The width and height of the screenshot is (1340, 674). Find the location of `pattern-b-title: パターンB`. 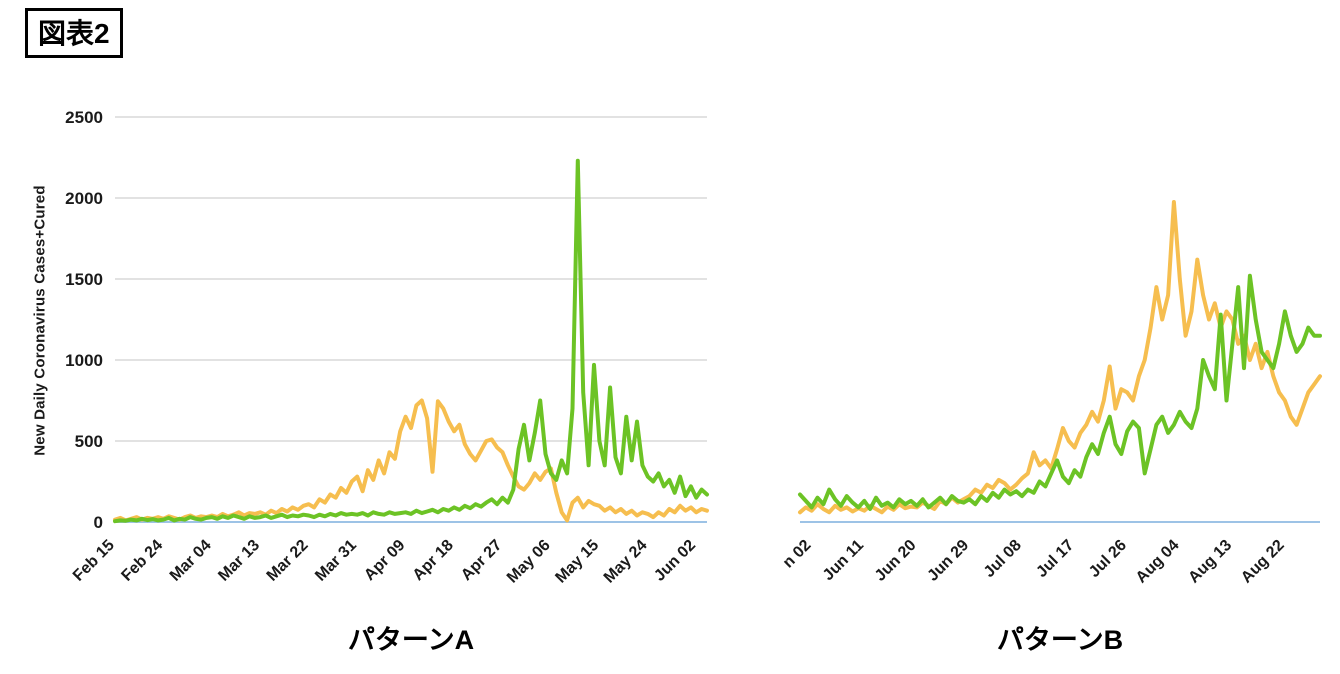

pattern-b-title: パターンB is located at coordinates (1060, 640).